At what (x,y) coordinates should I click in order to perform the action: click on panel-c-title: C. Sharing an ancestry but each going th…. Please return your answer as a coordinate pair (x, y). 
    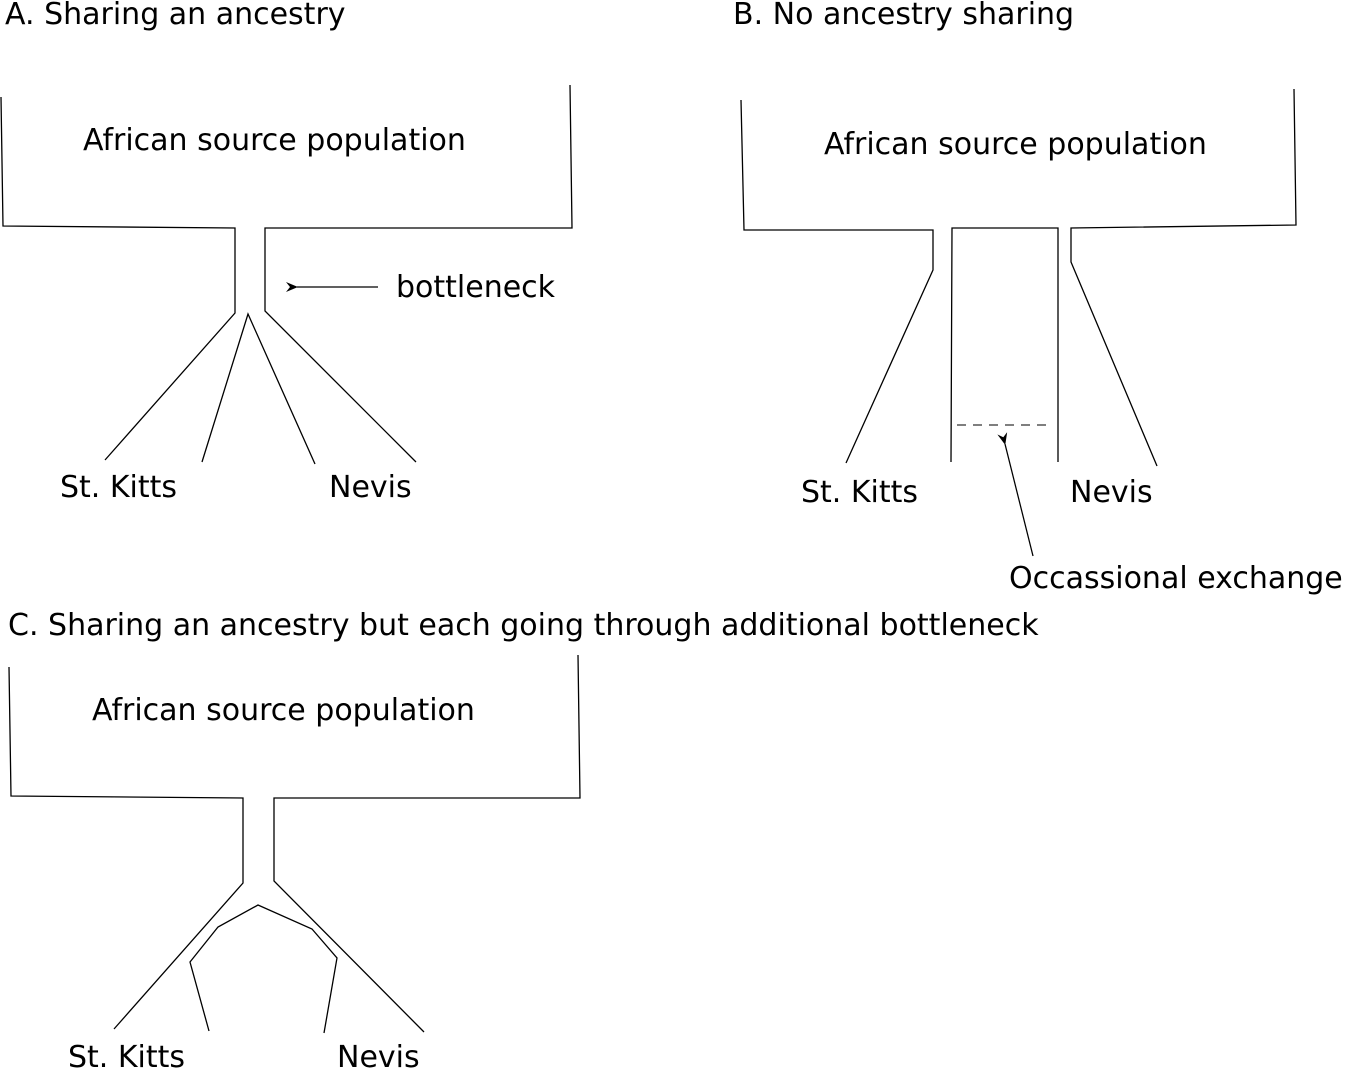
    Looking at the image, I should click on (523, 625).